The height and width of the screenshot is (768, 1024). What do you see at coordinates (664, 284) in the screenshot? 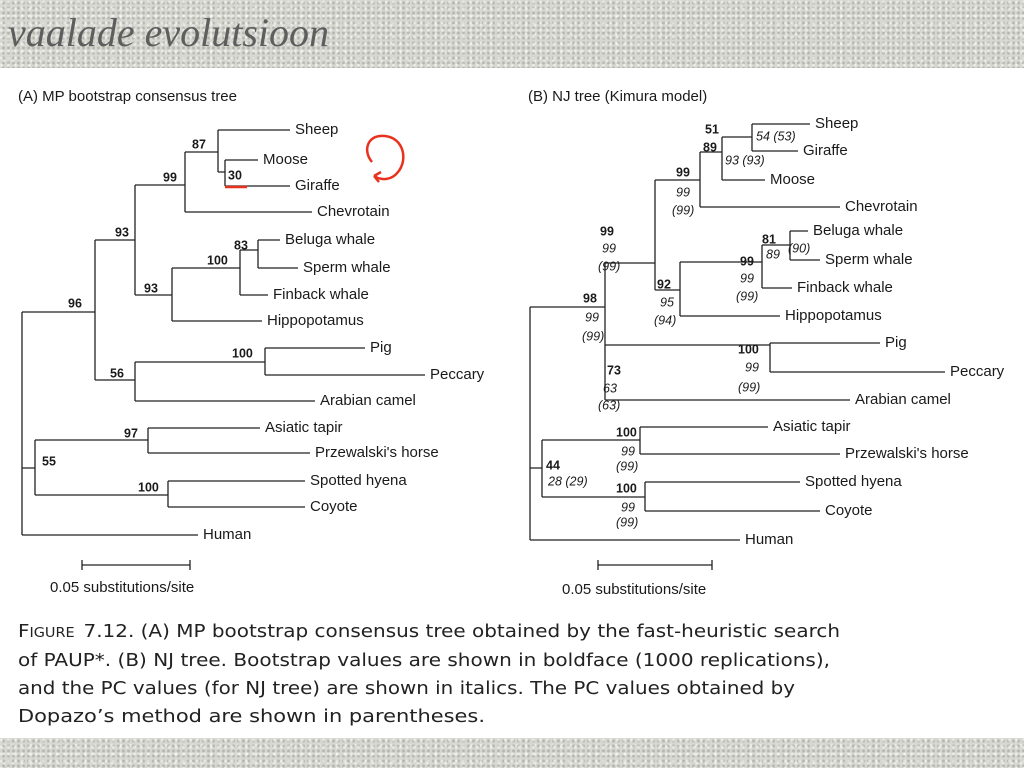
I see `support-value: 92` at bounding box center [664, 284].